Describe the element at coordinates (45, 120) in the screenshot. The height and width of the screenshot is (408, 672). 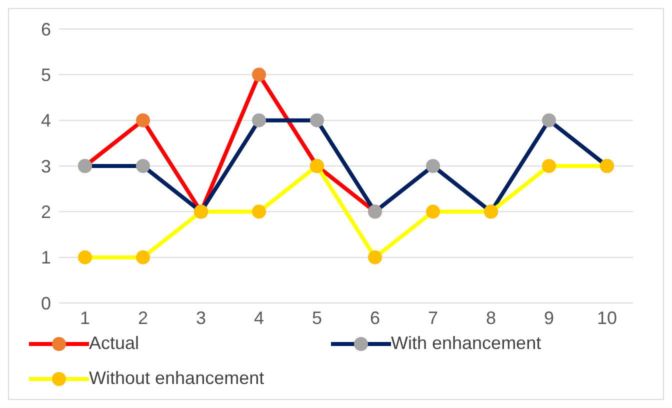
I see `y-tick-label: 4` at that location.